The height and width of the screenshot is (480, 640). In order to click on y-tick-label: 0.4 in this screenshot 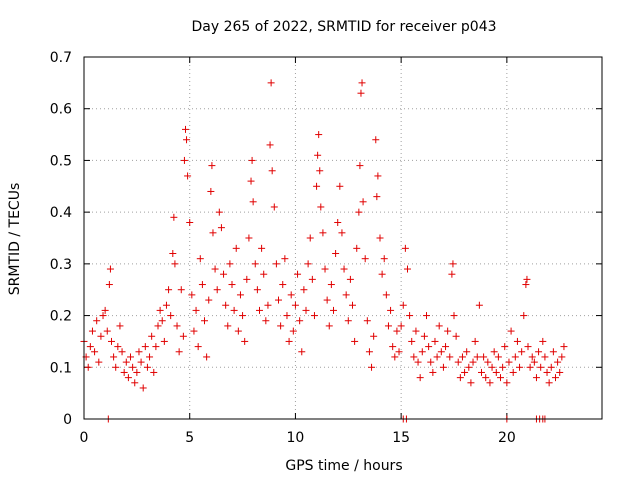, I will do `click(61, 213)`.